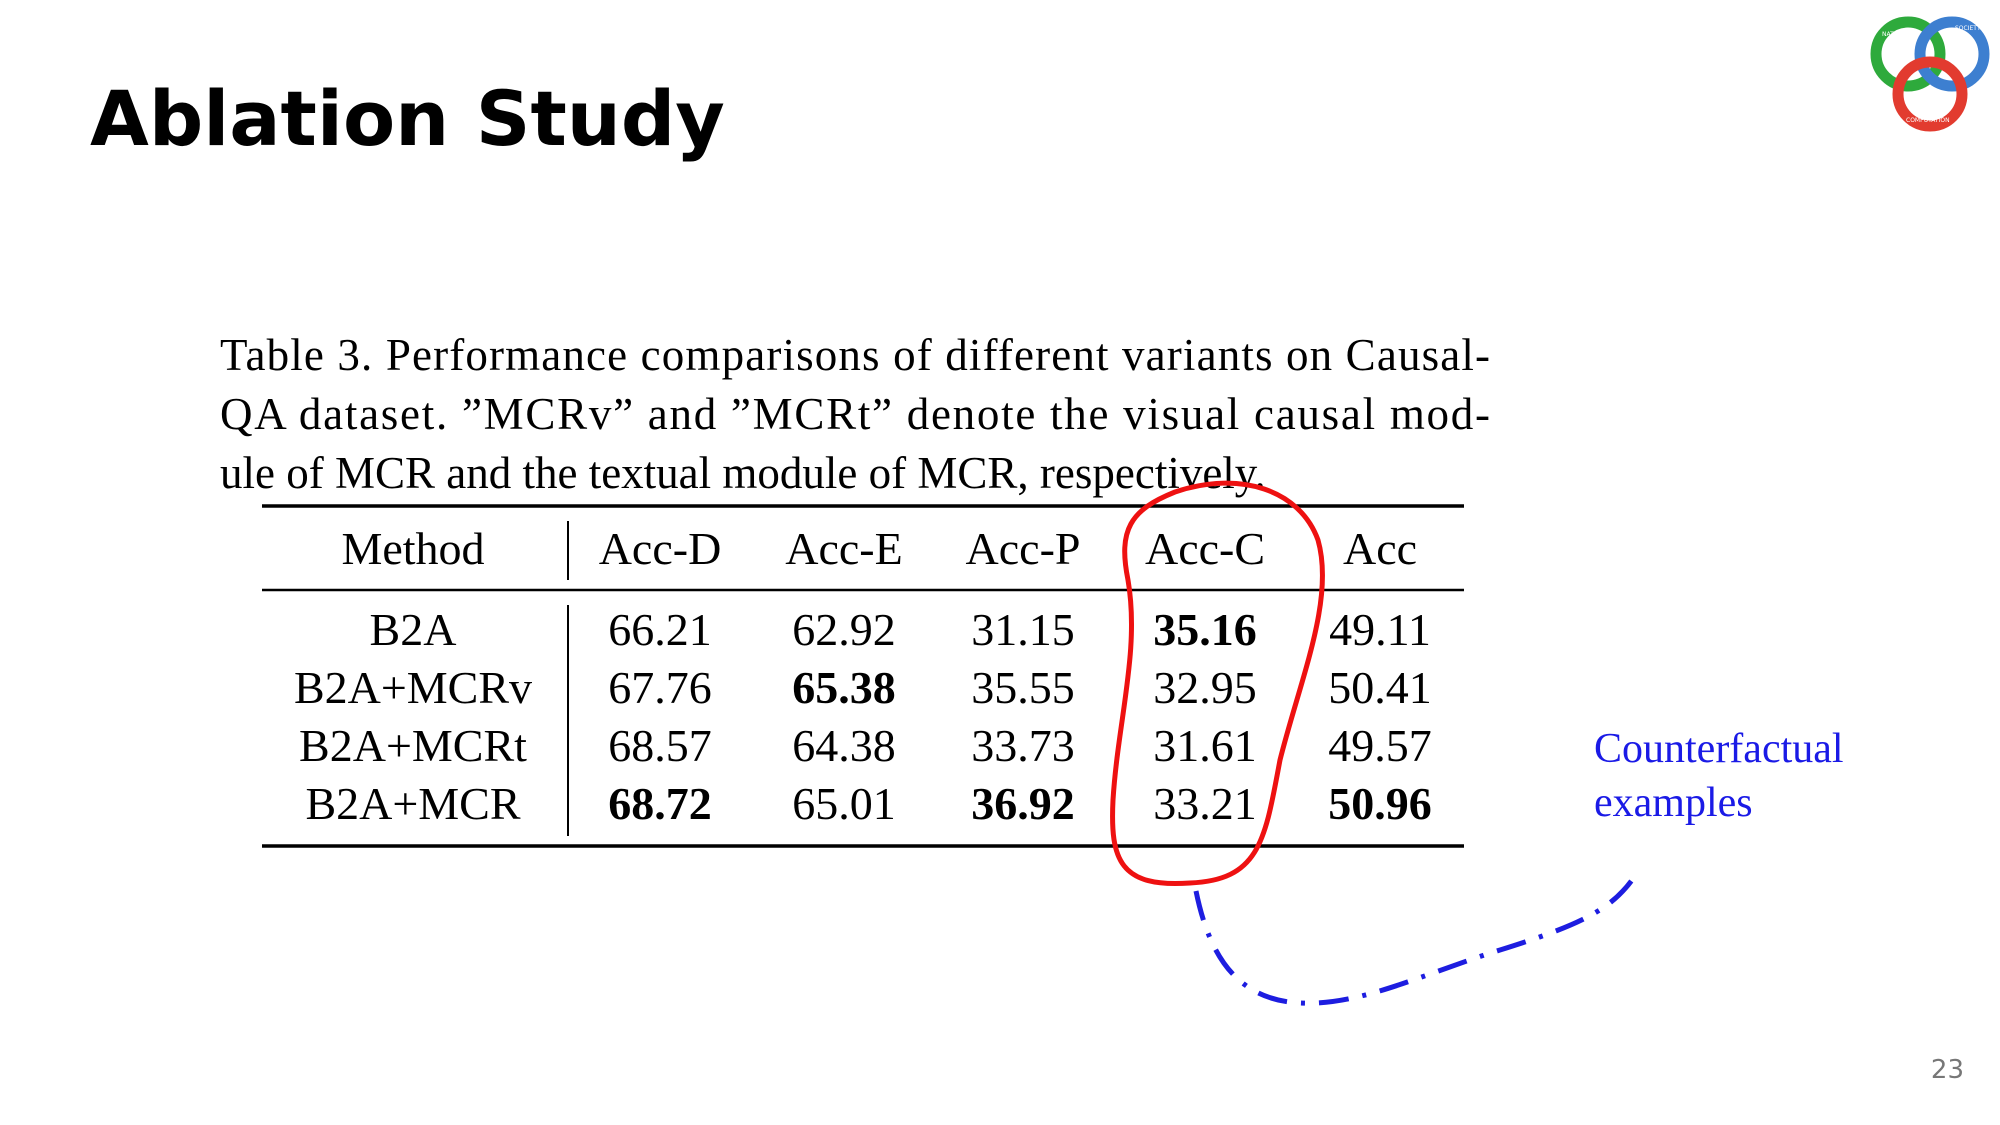  I want to click on logo-label: COMPUTATION, so click(1928, 120).